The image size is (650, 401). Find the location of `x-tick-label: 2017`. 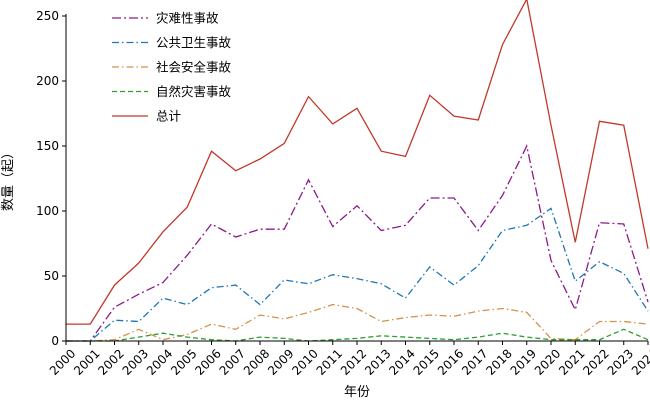

x-tick-label: 2017 is located at coordinates (474, 361).